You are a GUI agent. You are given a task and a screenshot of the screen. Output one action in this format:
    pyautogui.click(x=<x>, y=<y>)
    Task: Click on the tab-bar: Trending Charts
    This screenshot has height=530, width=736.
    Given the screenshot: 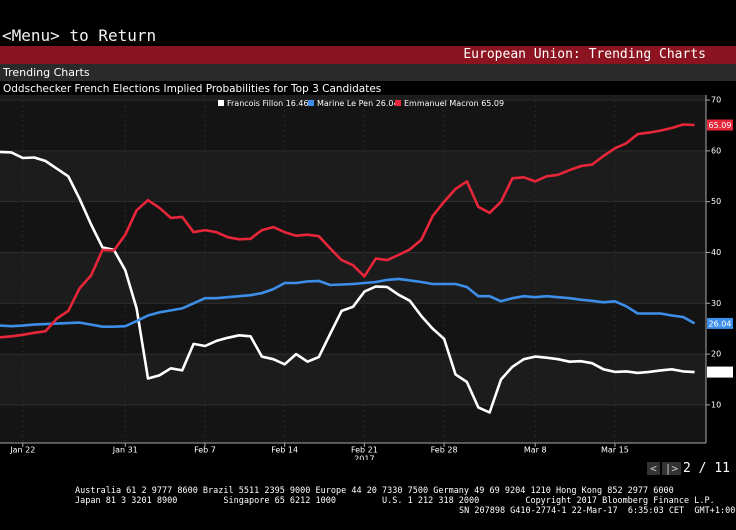 What is the action you would take?
    pyautogui.click(x=368, y=72)
    